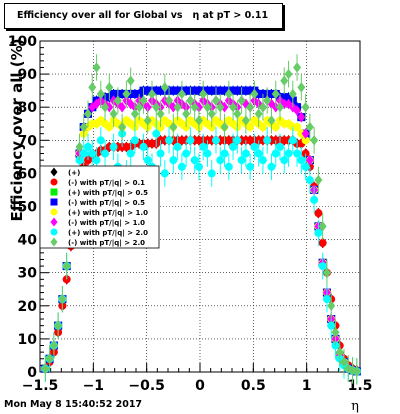 The height and width of the screenshot is (414, 400). Describe the element at coordinates (28, 274) in the screenshot. I see `y-tick-label: 30` at that location.